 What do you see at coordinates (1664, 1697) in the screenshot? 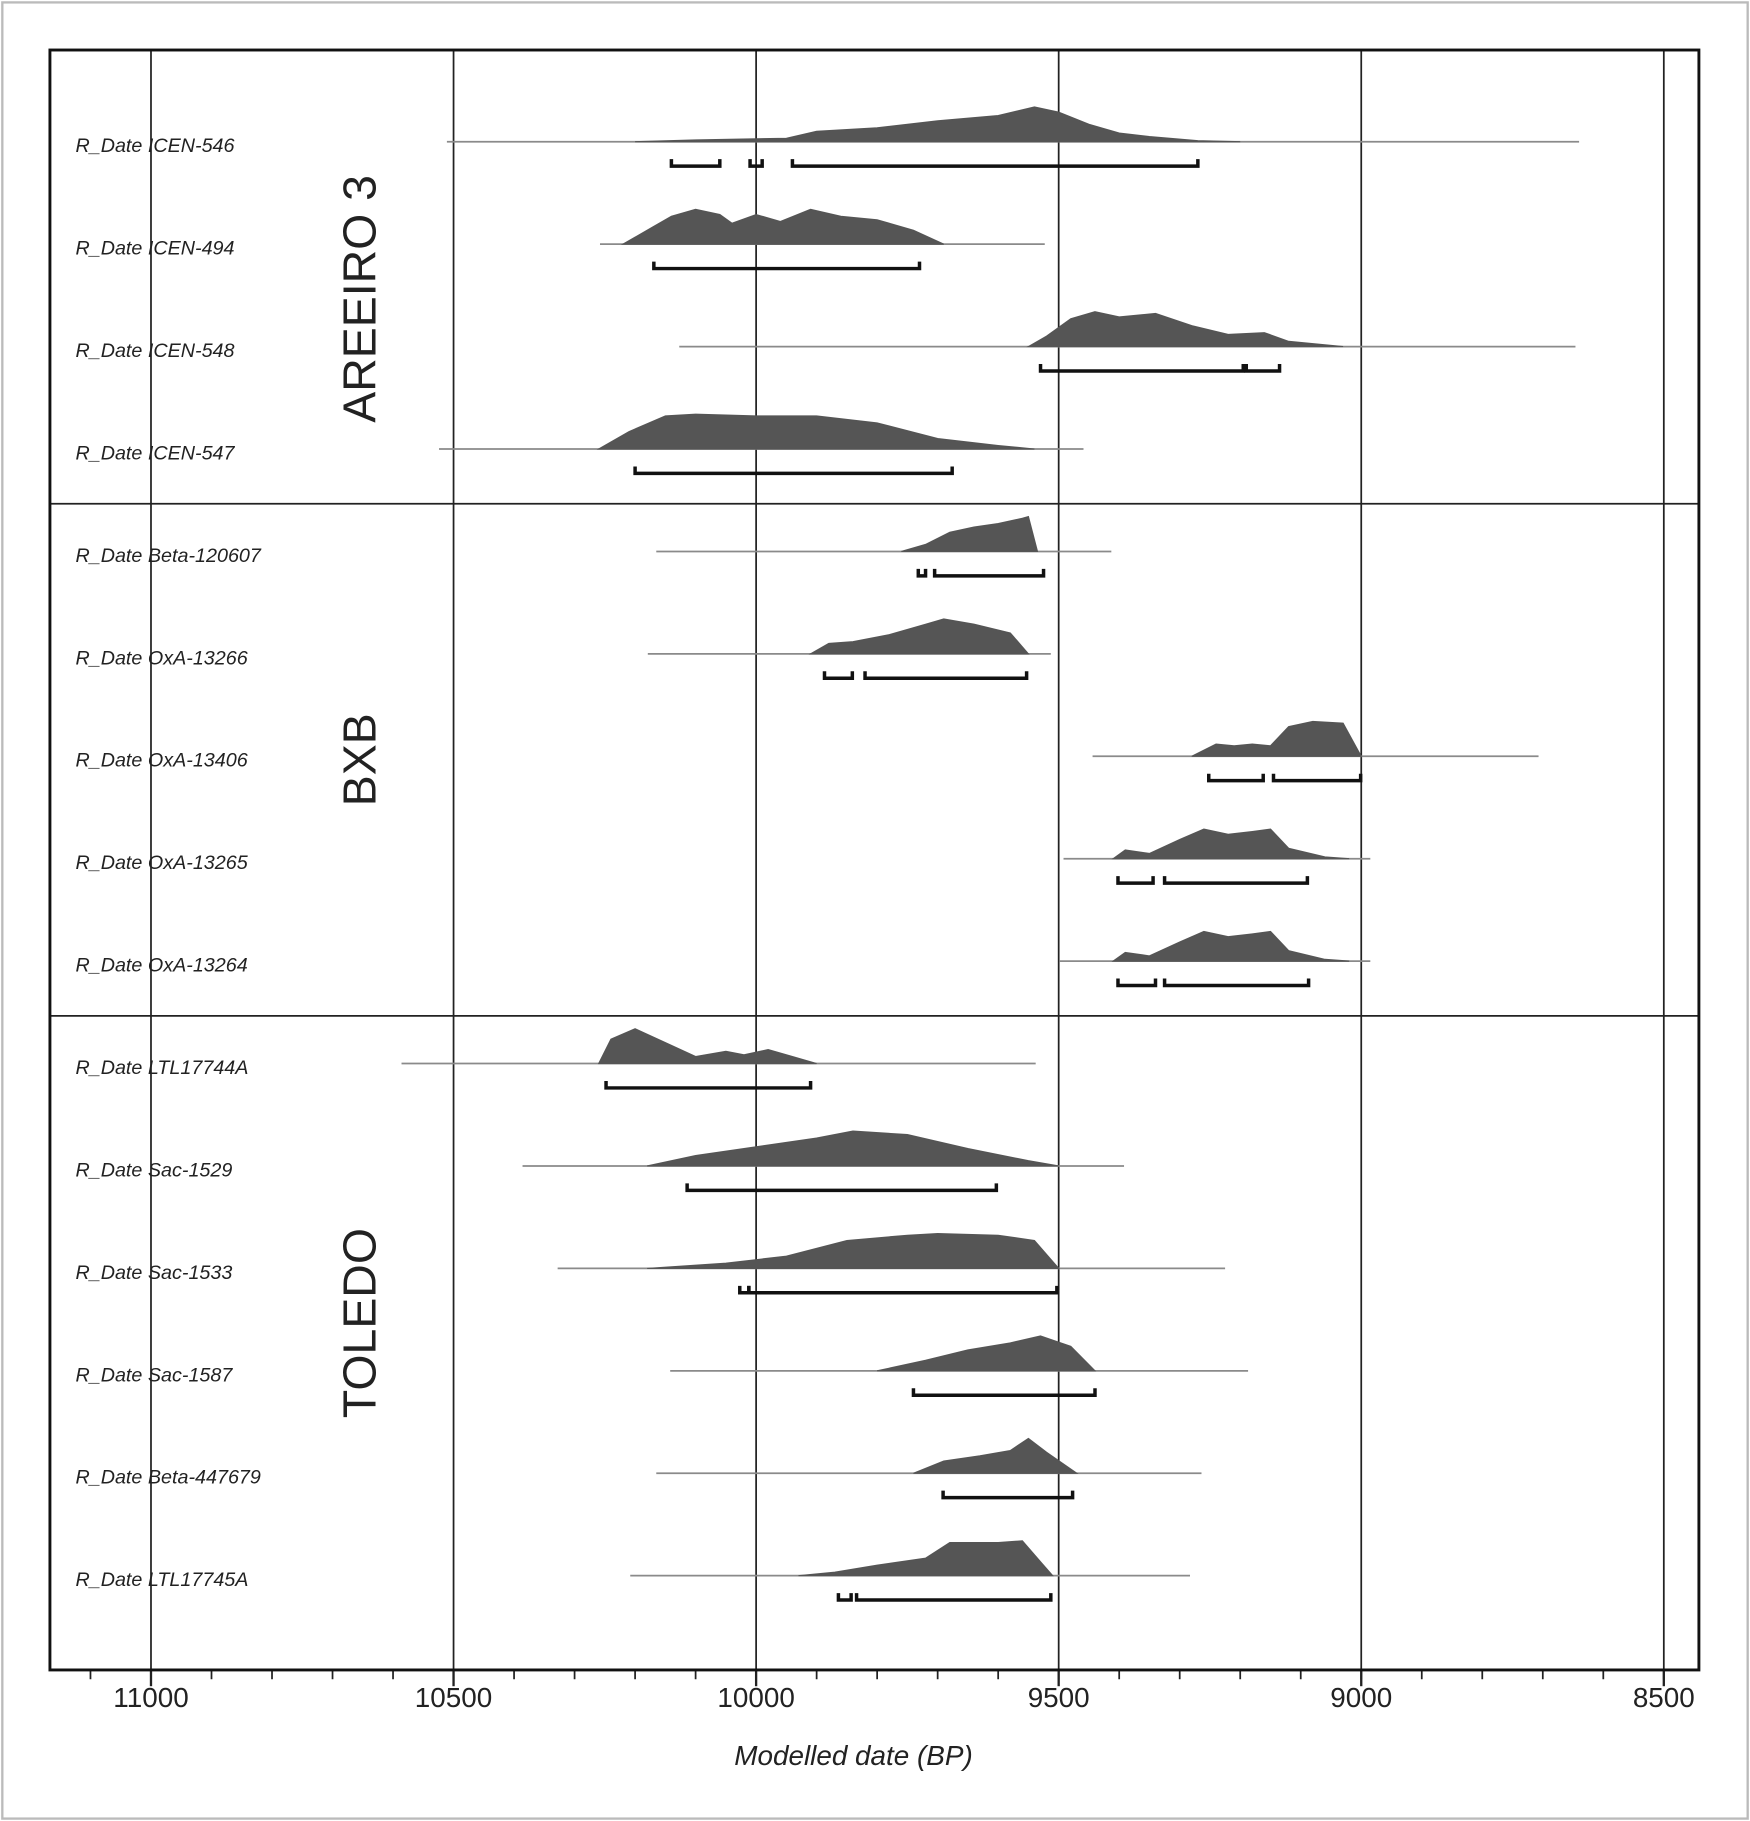
I see `x-tick-label: 8500` at bounding box center [1664, 1697].